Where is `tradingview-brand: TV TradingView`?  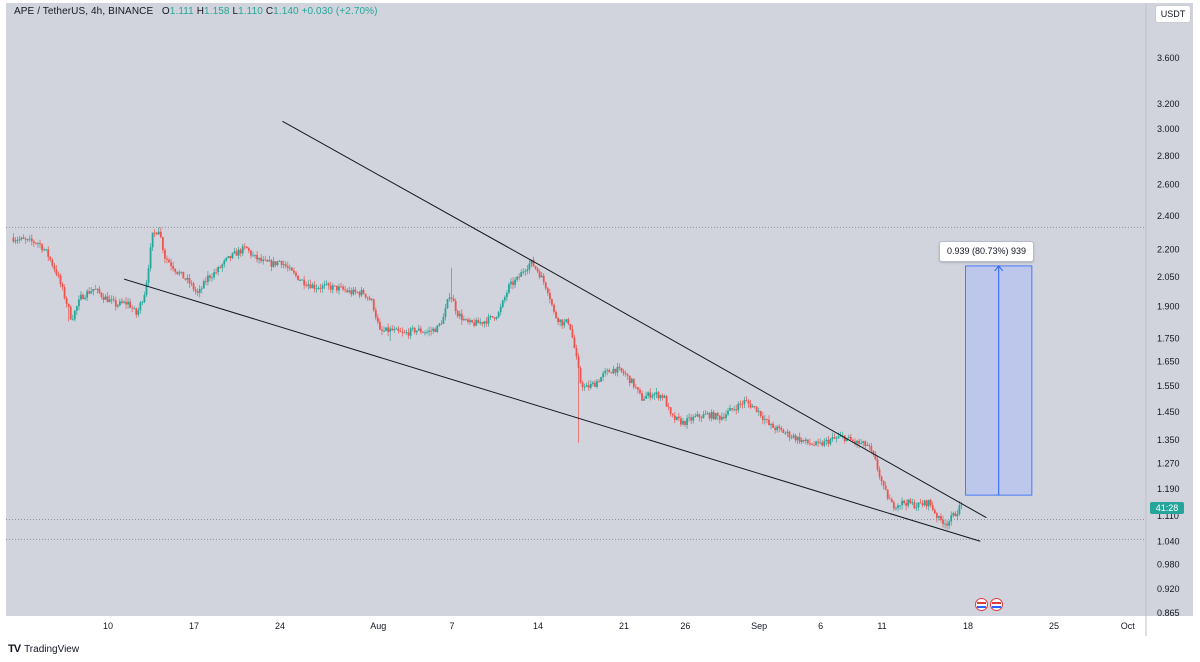
tradingview-brand: TV TradingView is located at coordinates (43, 649).